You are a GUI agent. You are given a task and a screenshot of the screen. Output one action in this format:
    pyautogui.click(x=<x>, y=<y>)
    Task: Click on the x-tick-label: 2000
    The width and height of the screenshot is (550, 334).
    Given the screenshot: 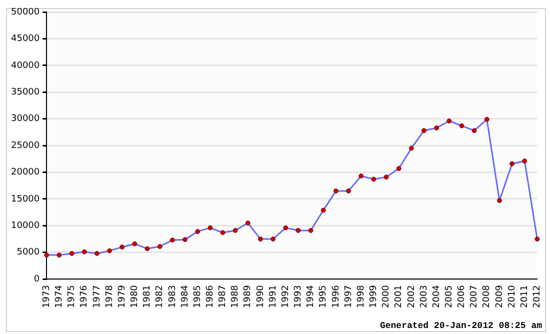 What is the action you would take?
    pyautogui.click(x=387, y=296)
    